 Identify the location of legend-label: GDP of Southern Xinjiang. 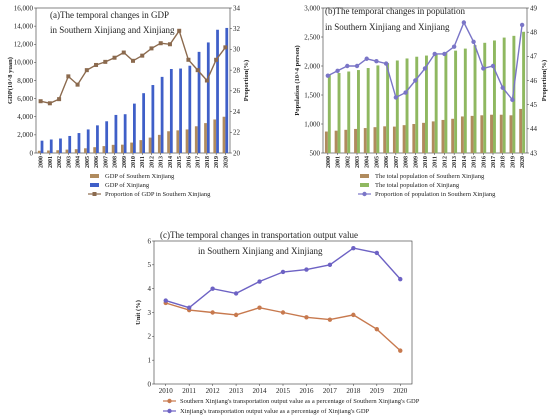
(140, 176).